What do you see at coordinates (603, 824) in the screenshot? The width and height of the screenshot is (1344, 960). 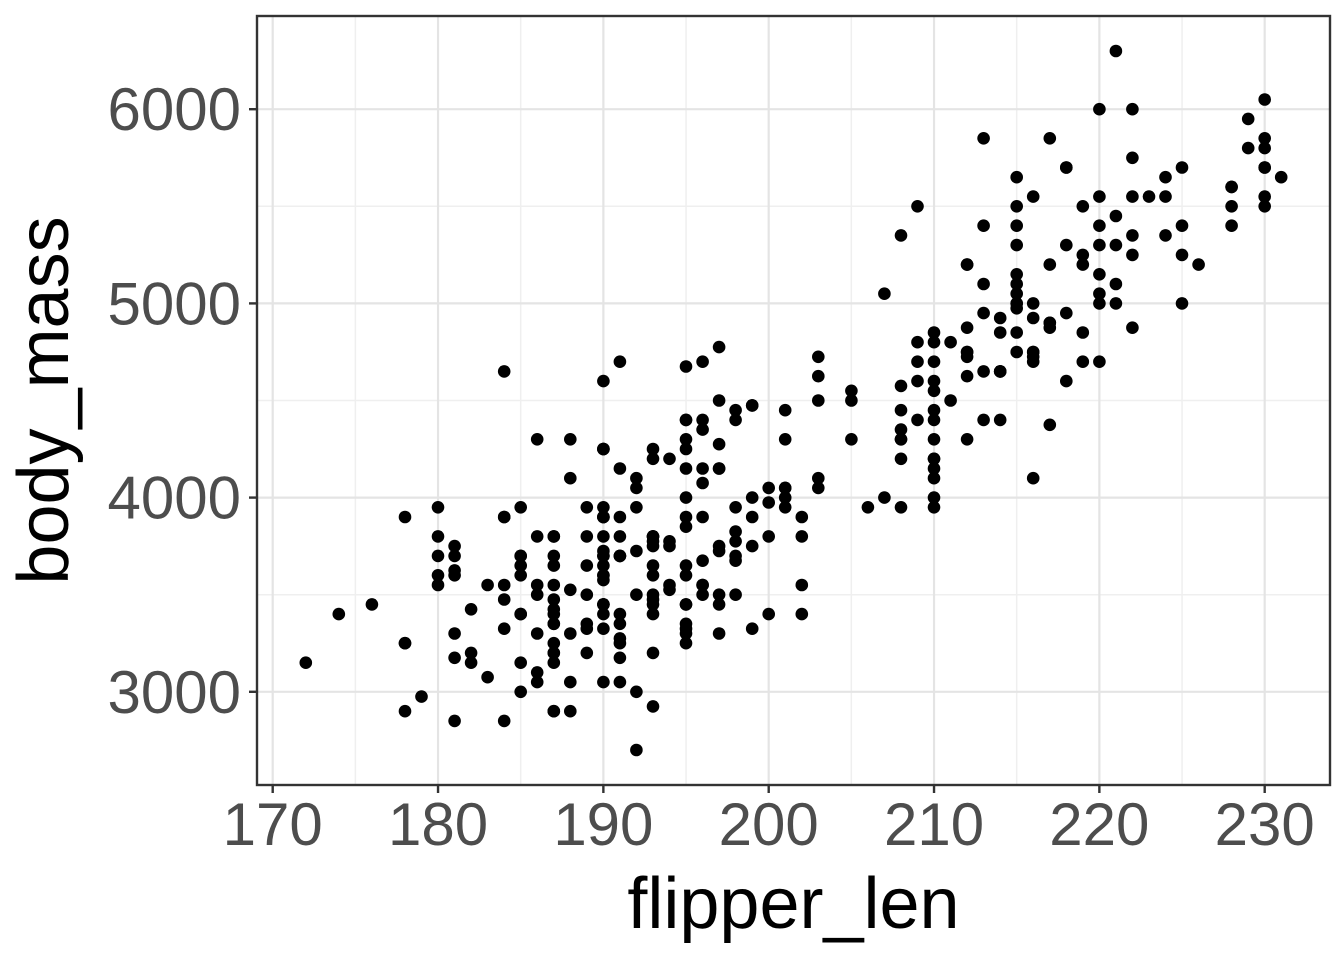 I see `x-tick-label: 190` at bounding box center [603, 824].